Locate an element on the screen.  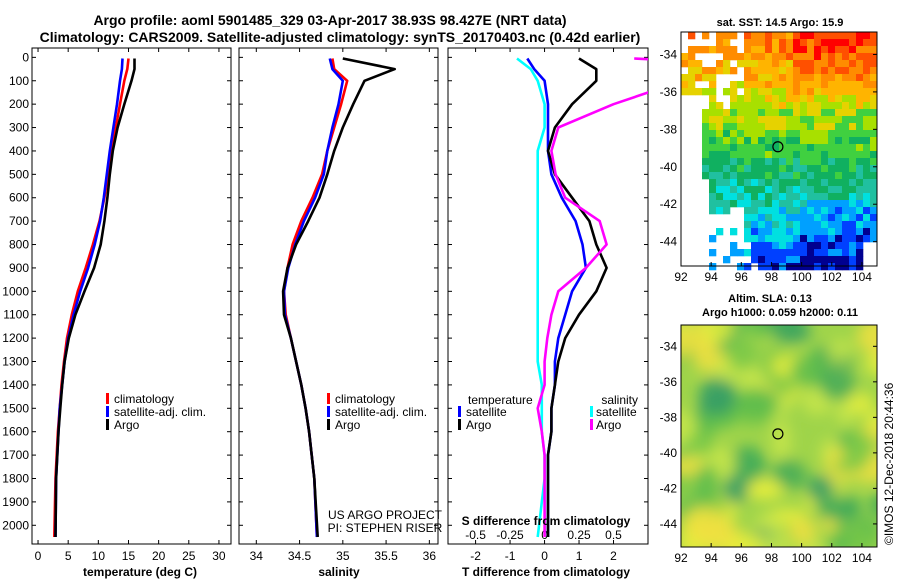
legend-label-argo: Argo is located at coordinates (127, 425).